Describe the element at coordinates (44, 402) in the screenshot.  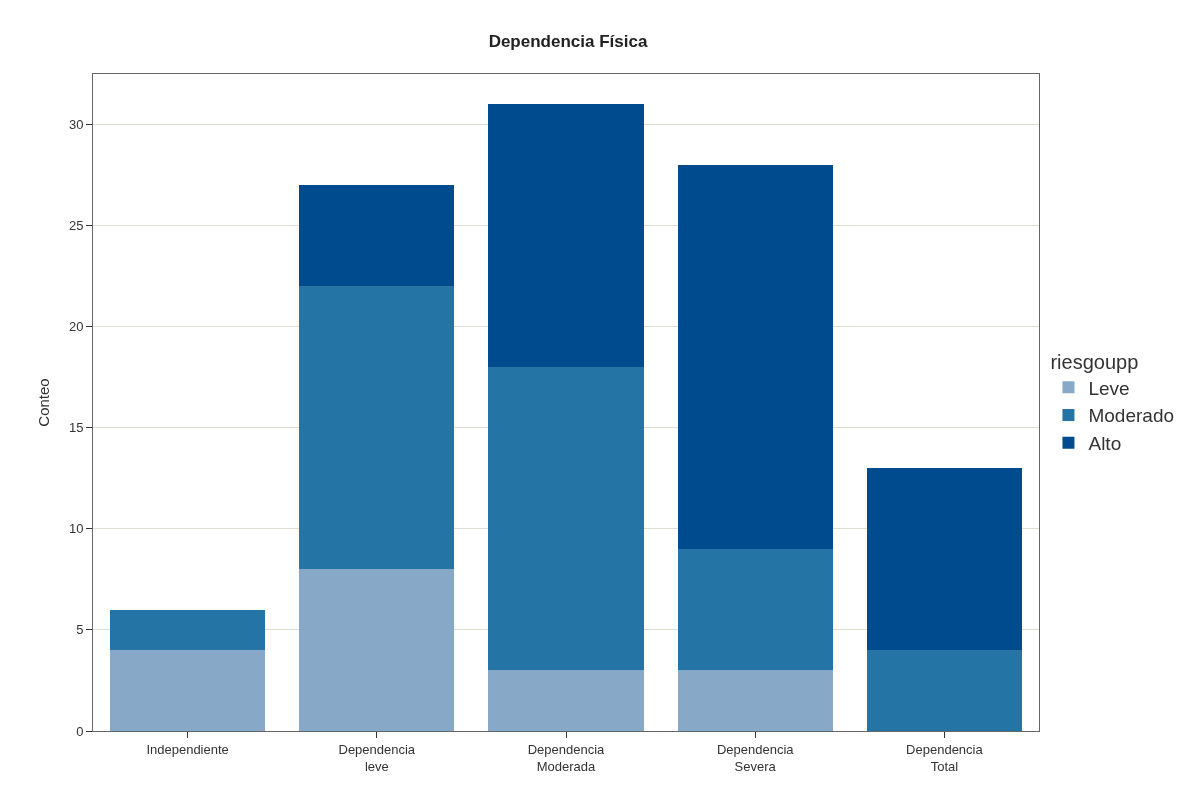
I see `y-axis-title: Conteo` at that location.